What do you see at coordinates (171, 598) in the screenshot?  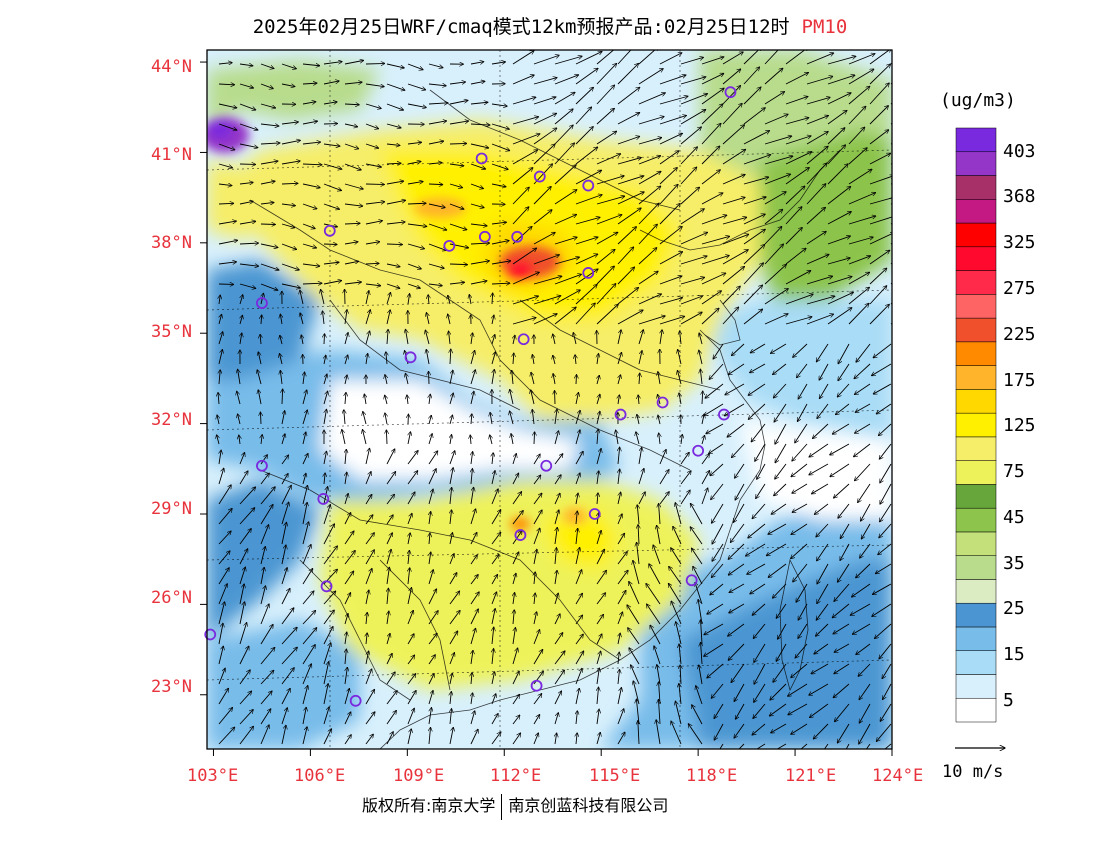 I see `lat-label: 26°N` at bounding box center [171, 598].